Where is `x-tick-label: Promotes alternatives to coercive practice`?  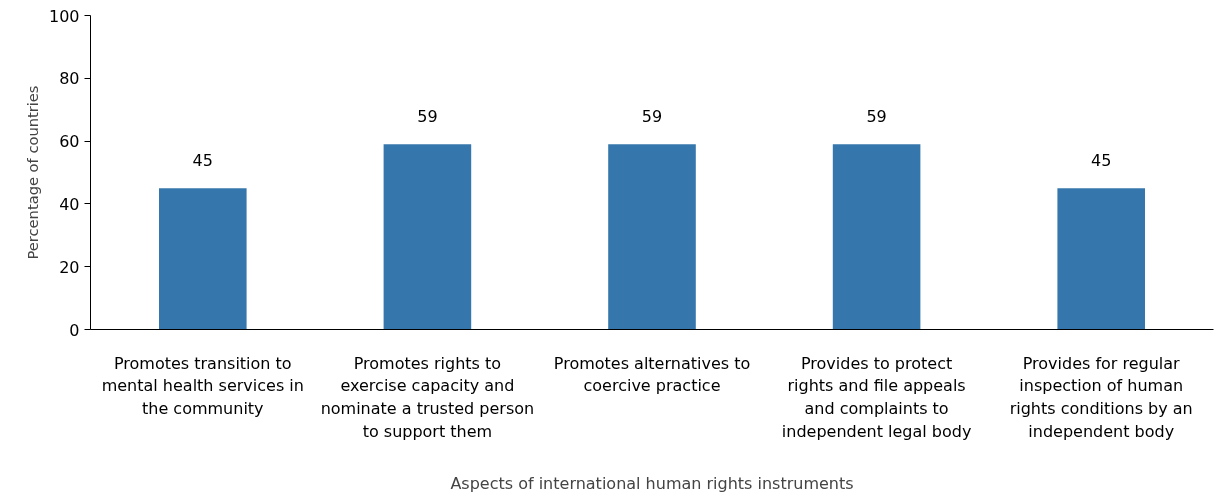
x-tick-label: Promotes alternatives to coercive practice is located at coordinates (652, 374).